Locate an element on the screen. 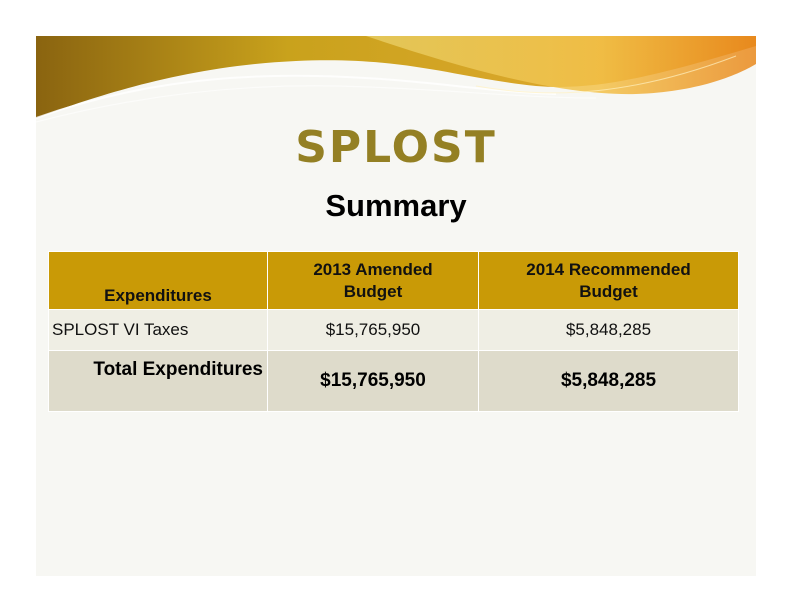 The image size is (792, 612). header-expenditures: Expenditures is located at coordinates (158, 280).